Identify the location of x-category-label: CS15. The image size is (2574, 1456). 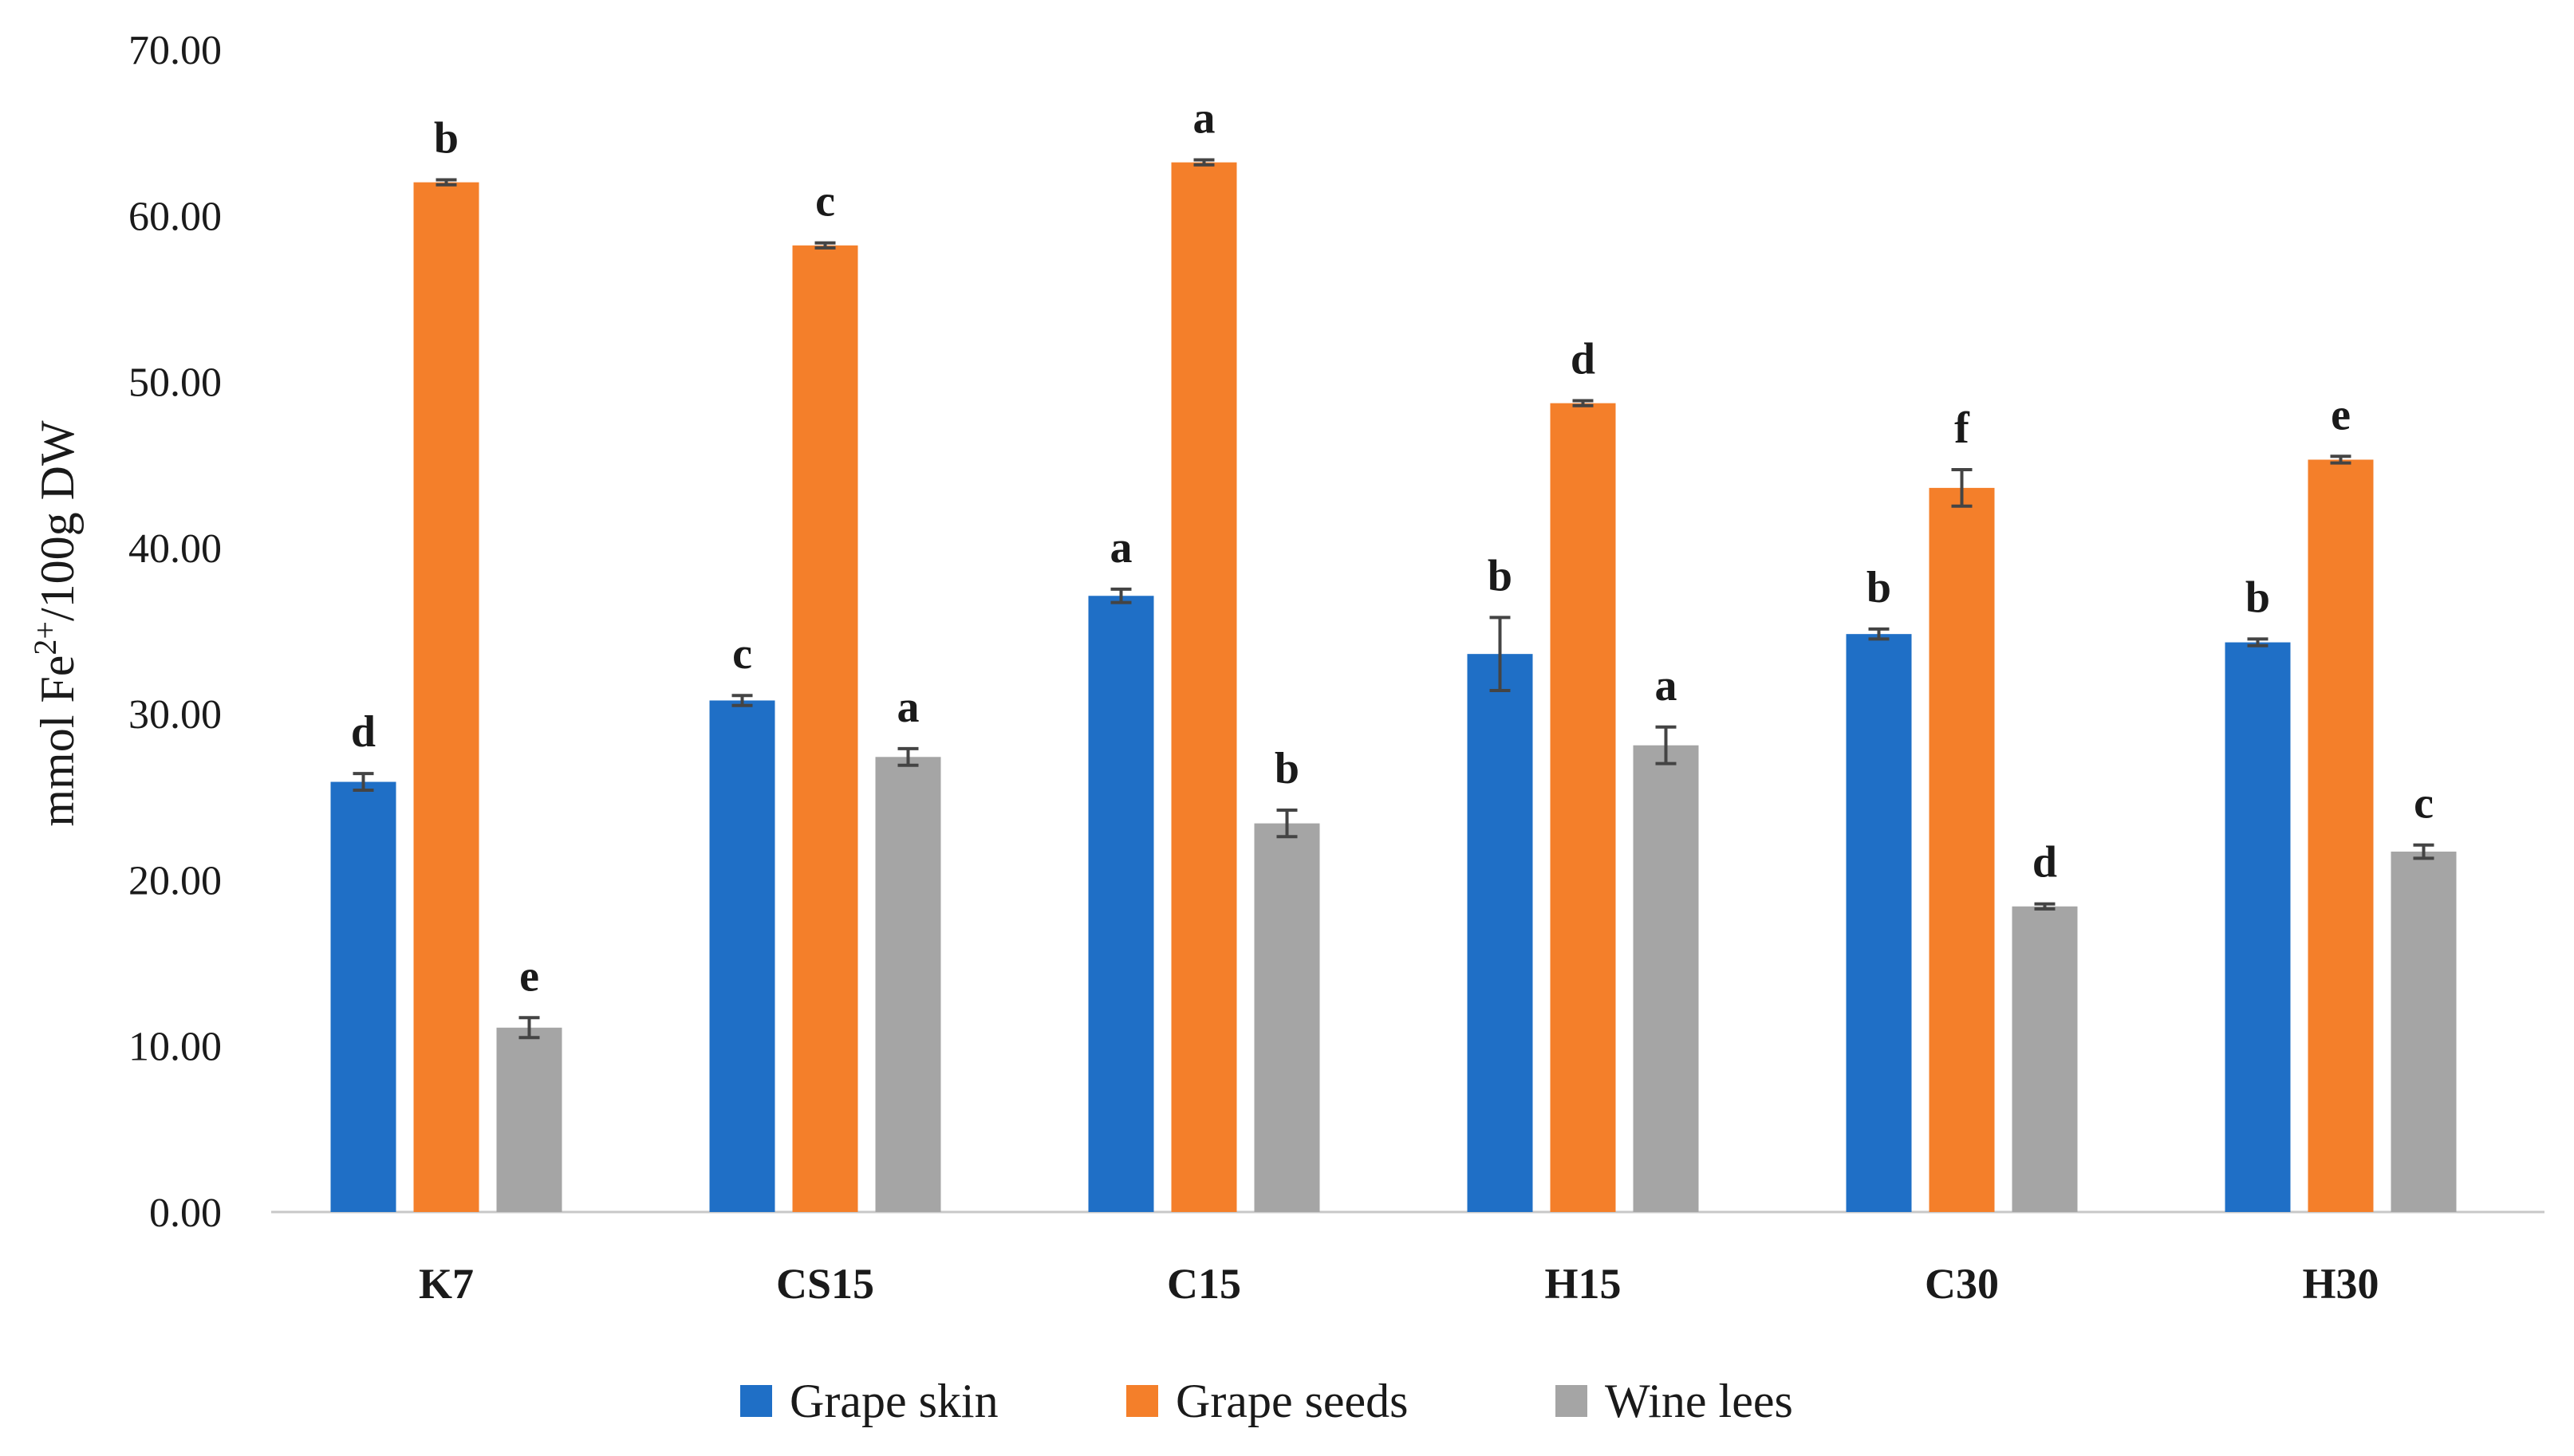
(825, 1284).